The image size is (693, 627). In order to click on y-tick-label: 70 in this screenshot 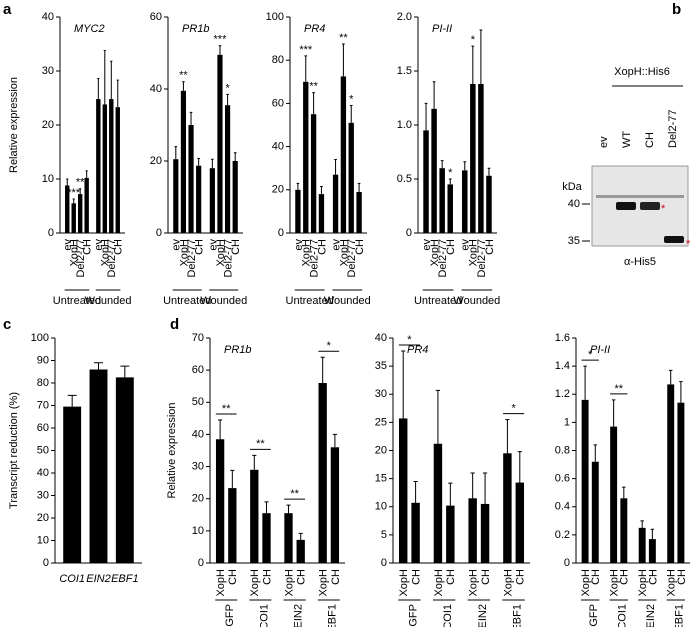, I will do `click(43, 405)`.